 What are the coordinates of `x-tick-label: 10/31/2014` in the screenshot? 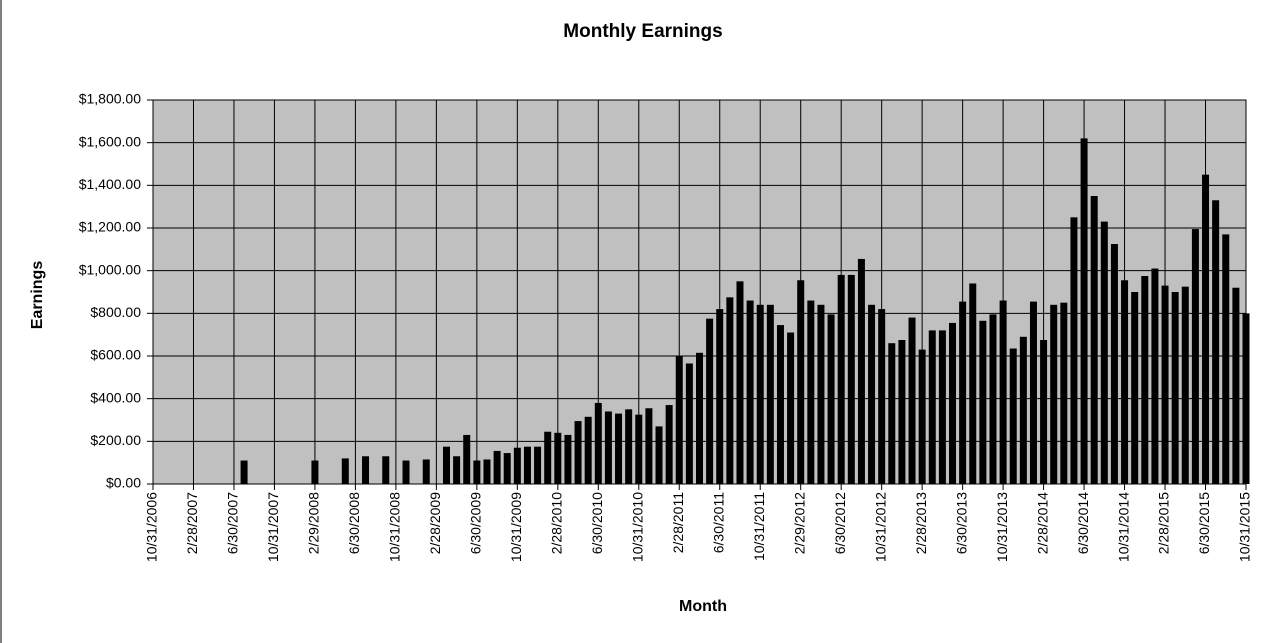 It's located at (1123, 527).